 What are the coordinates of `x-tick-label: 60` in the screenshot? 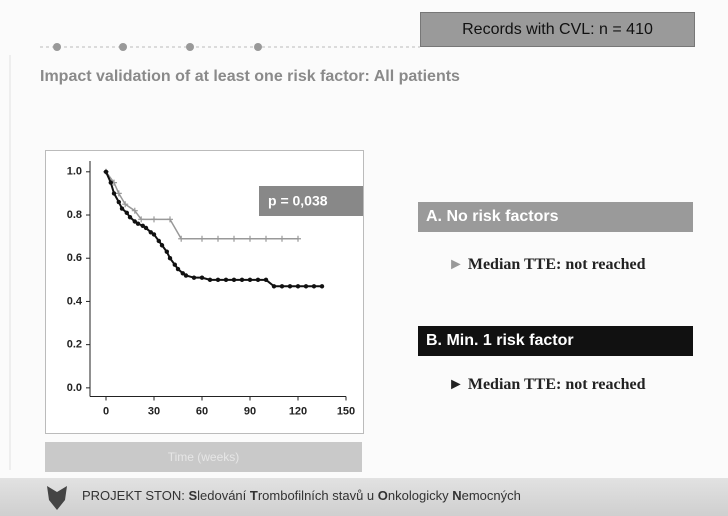 It's located at (202, 411).